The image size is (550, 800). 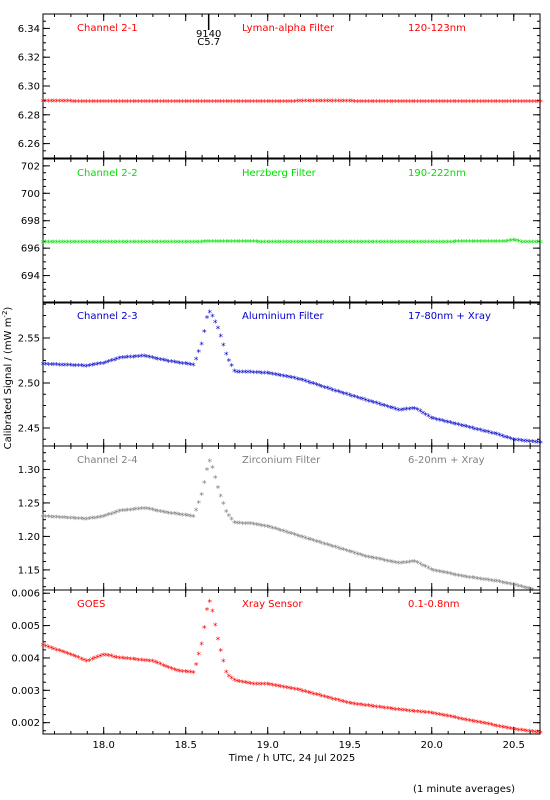 I want to click on panel-channel-label: Channel 2-3, so click(x=107, y=316).